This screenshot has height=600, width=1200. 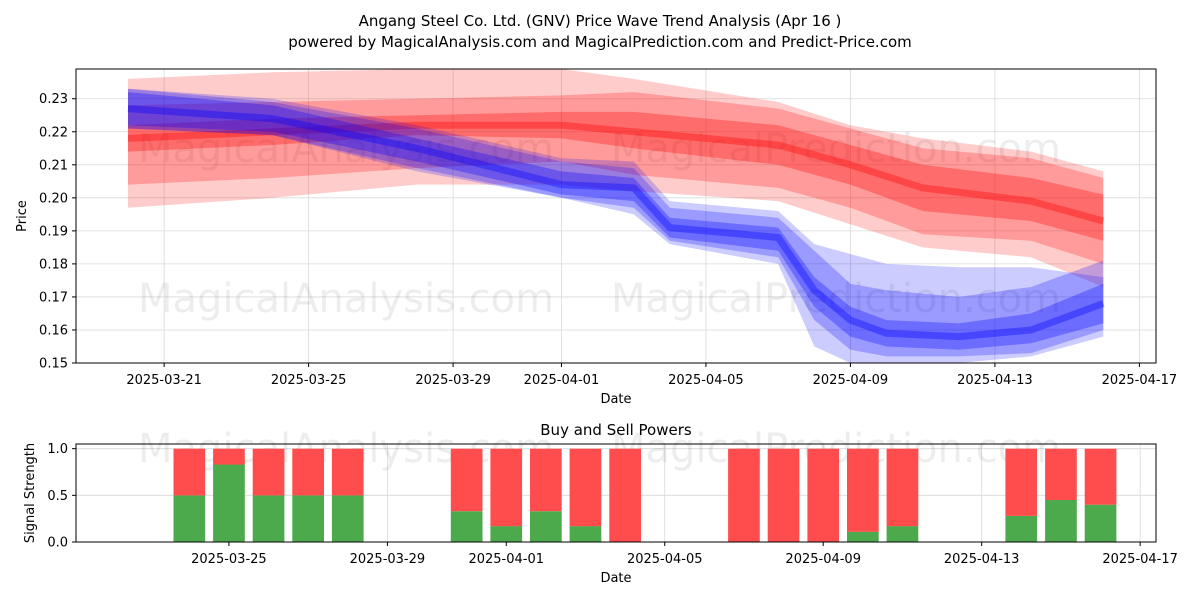 What do you see at coordinates (615, 399) in the screenshot?
I see `price-x-axis-label: Date` at bounding box center [615, 399].